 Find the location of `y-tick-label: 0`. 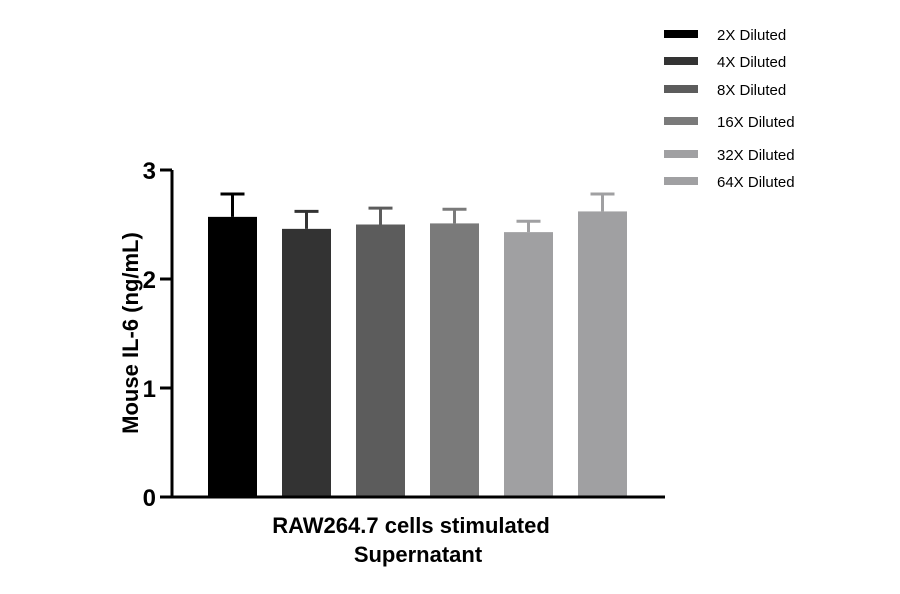

y-tick-label: 0 is located at coordinates (149, 498).